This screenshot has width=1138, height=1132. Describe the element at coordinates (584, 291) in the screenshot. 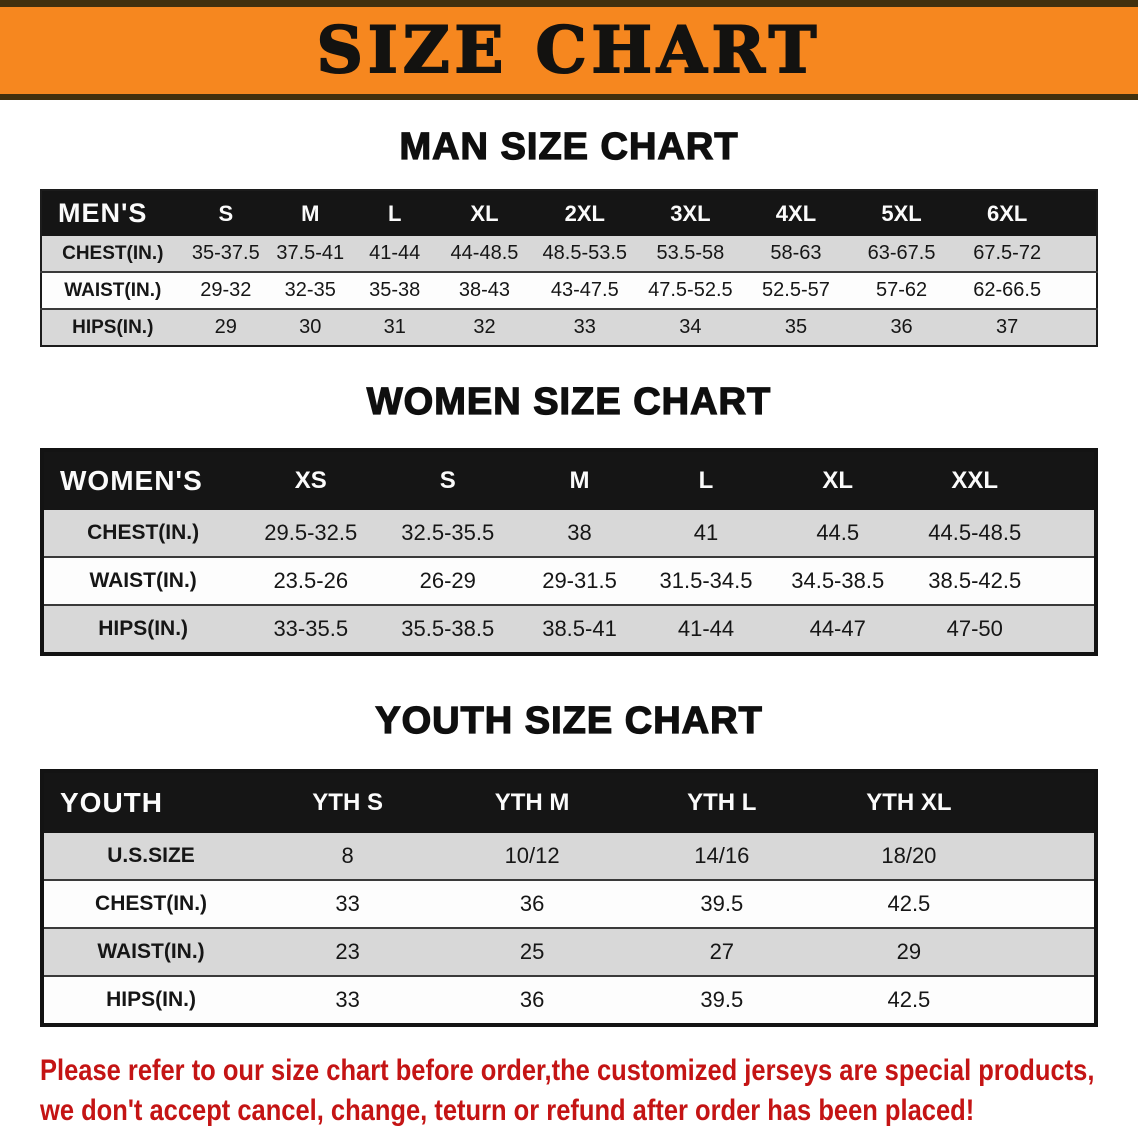

I see `value-cell: 43-47.5` at that location.